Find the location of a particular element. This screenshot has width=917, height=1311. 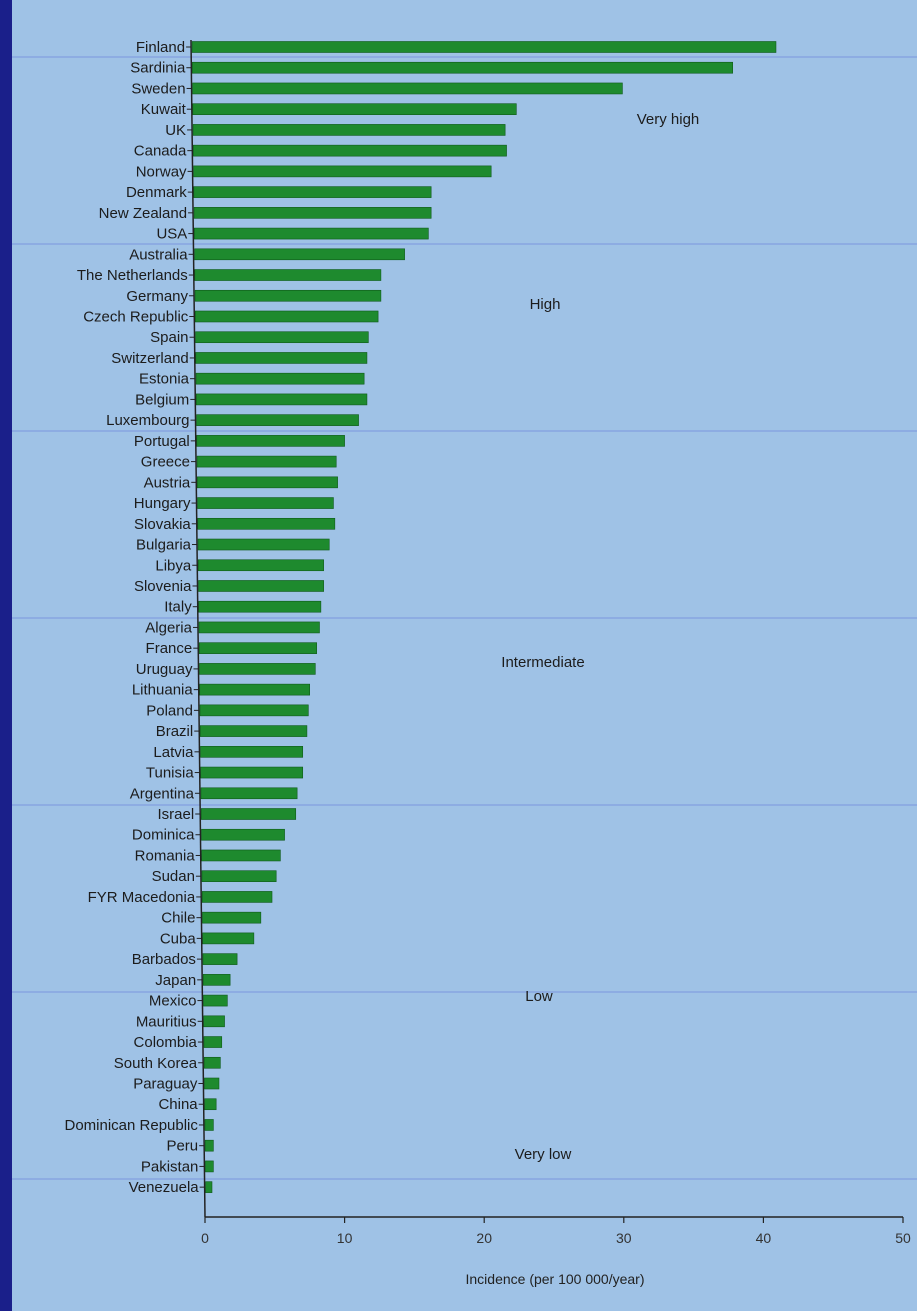

band-annotation: Very high is located at coordinates (668, 119).